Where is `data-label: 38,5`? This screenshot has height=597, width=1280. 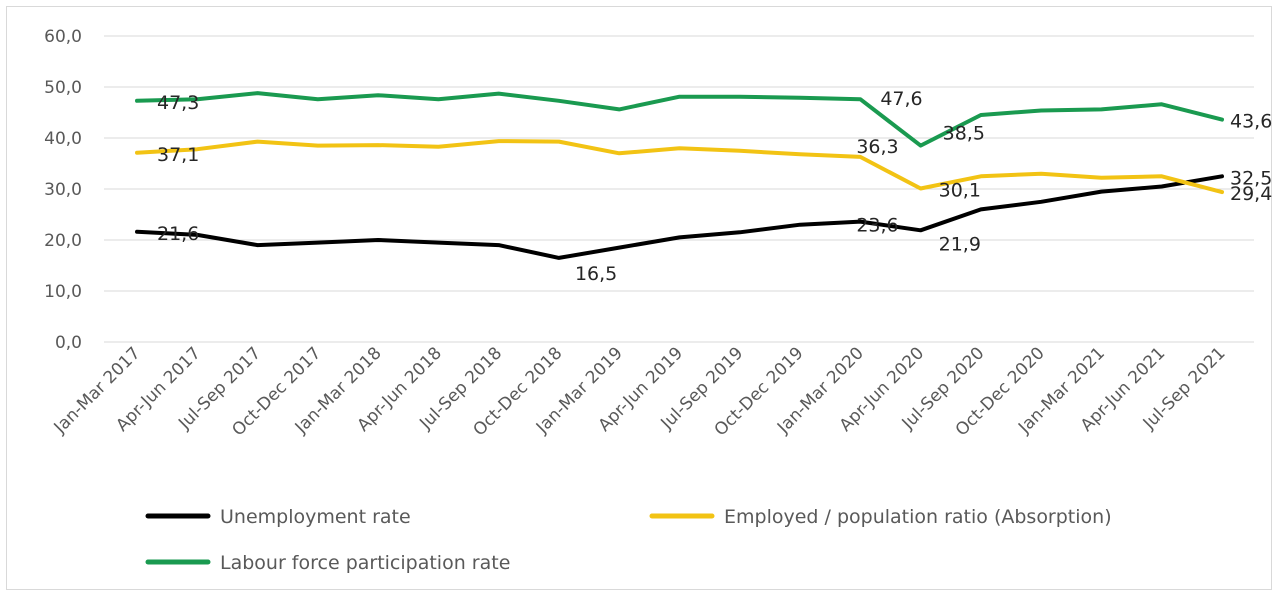
data-label: 38,5 is located at coordinates (964, 134).